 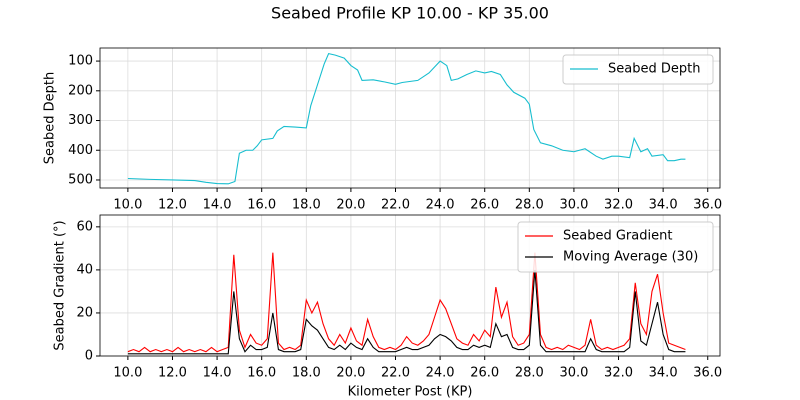 I want to click on figure-title: Seabed Profile KP 10.00 - KP 35.00, so click(x=410, y=13).